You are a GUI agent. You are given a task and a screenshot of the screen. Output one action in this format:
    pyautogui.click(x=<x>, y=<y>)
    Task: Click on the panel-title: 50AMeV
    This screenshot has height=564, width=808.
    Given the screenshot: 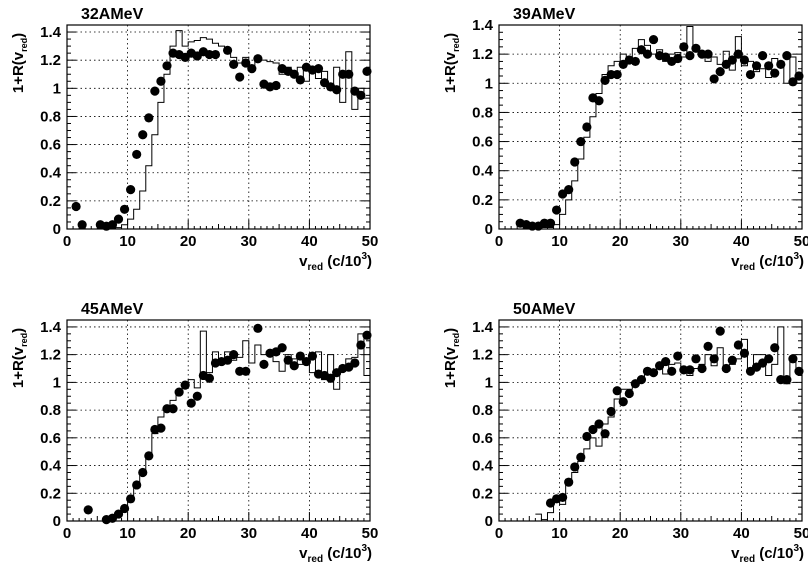 What is the action you would take?
    pyautogui.click(x=544, y=309)
    